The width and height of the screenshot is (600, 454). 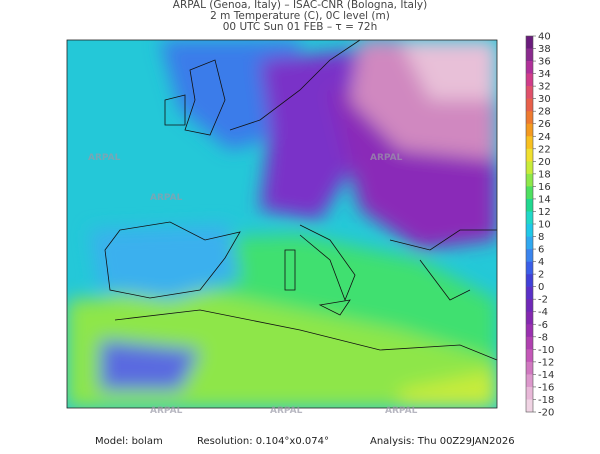 What do you see at coordinates (544, 187) in the screenshot?
I see `colorbar-tick-label: 16` at bounding box center [544, 187].